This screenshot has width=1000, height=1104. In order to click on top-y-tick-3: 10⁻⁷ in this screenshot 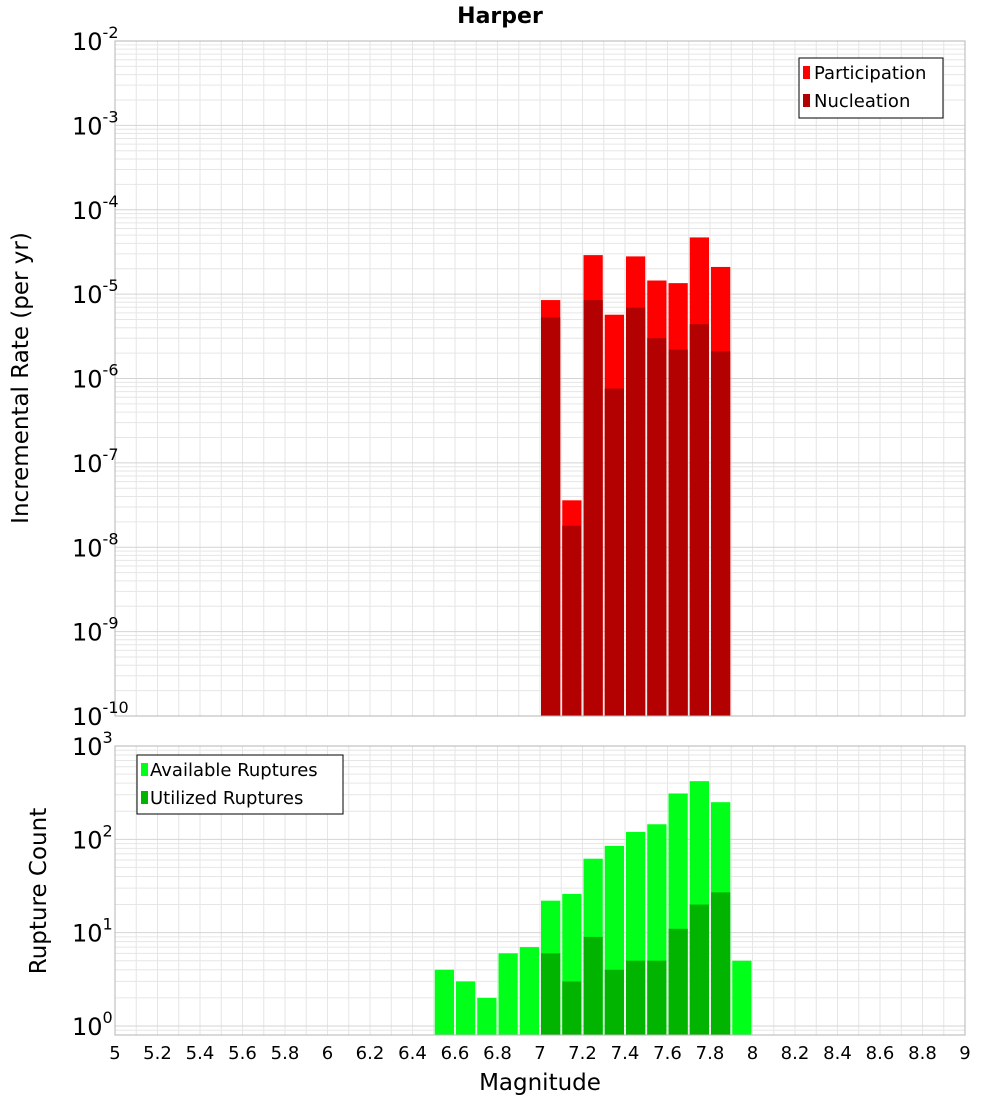, I will do `click(95, 461)`.